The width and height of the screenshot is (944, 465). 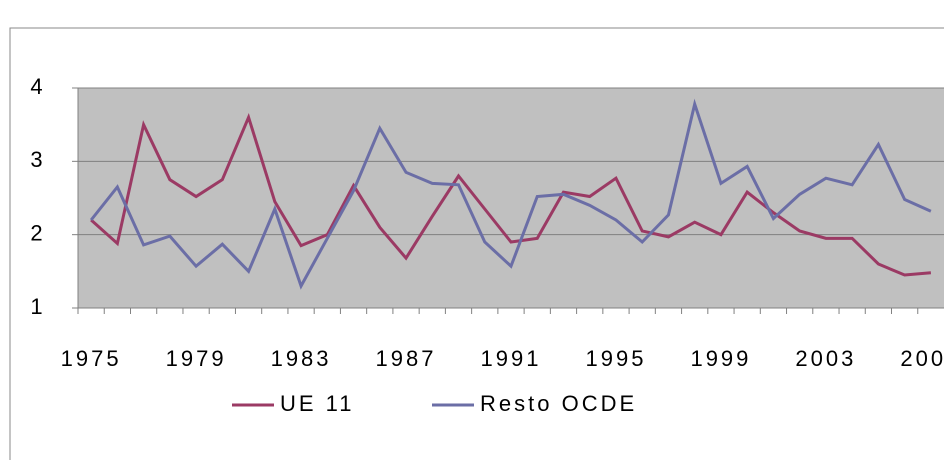 I want to click on x-tick-label: 2007, so click(x=922, y=358).